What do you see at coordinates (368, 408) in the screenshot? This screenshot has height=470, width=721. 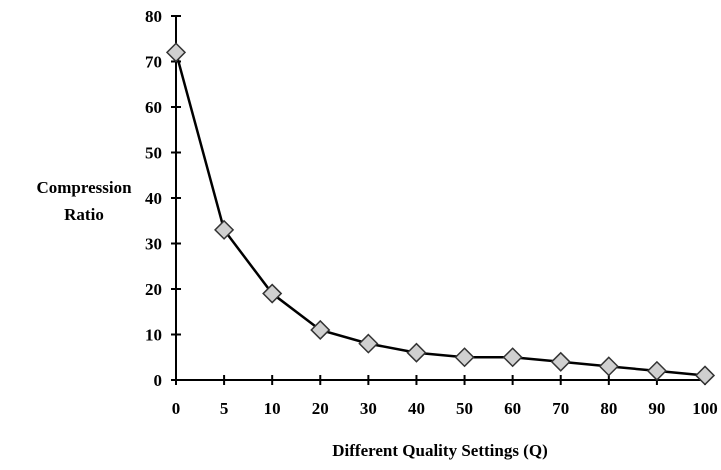 I see `x-tick-label: 30` at bounding box center [368, 408].